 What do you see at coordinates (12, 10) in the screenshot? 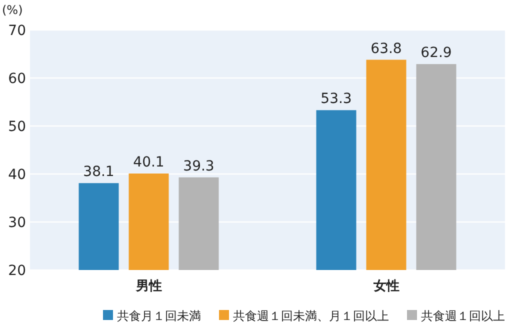
I see `y-axis-title: (%)` at bounding box center [12, 10].